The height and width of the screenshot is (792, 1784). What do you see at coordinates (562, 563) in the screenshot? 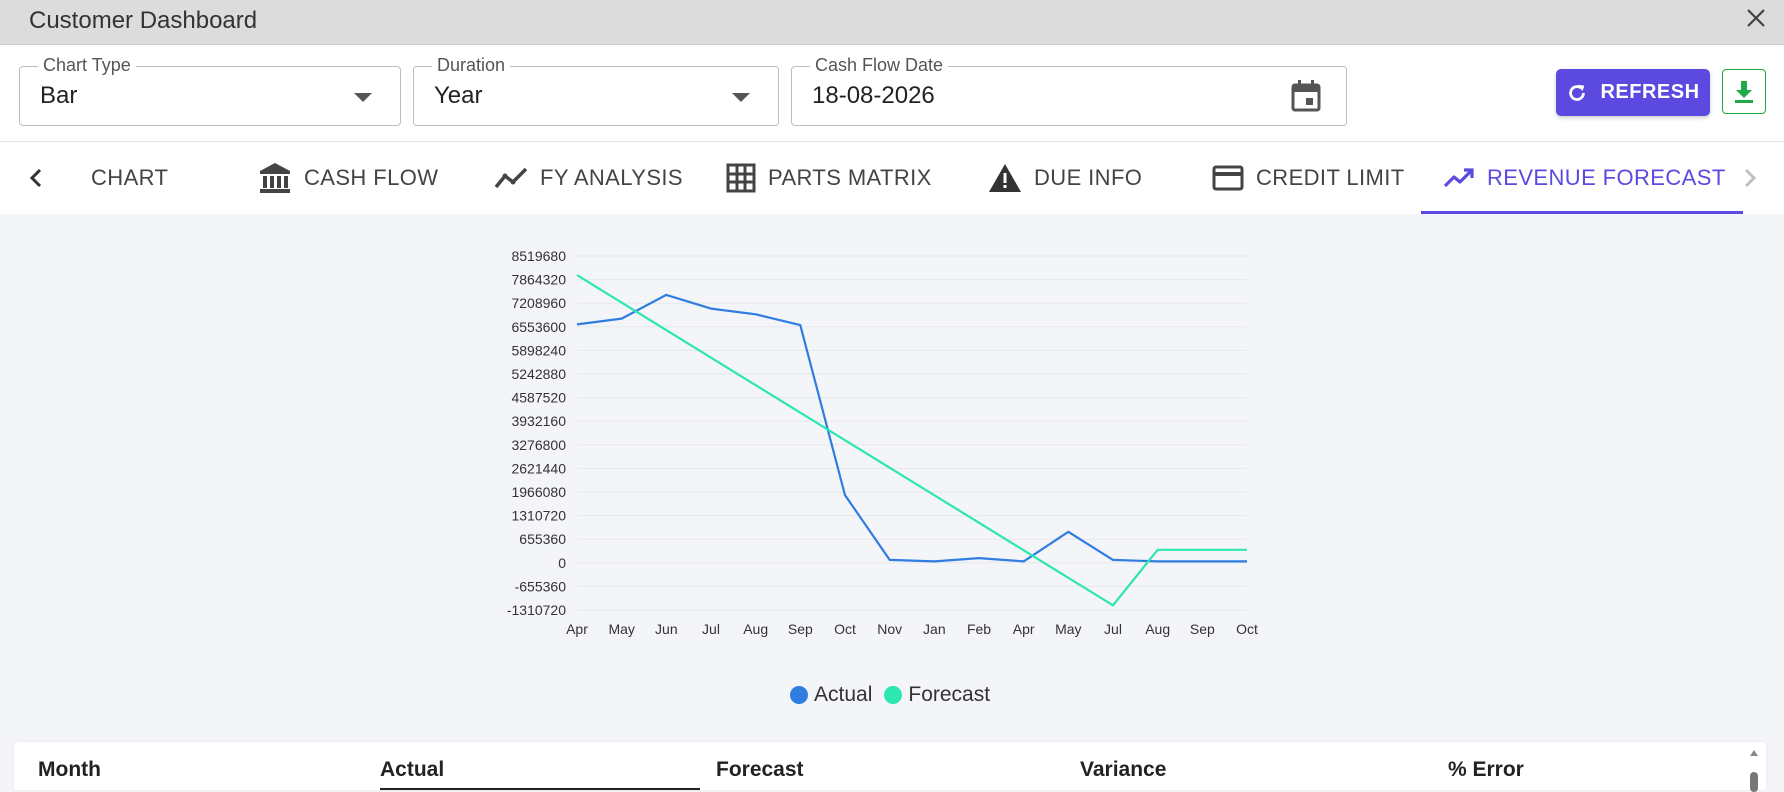
I see `y-tick-label: 0` at bounding box center [562, 563].